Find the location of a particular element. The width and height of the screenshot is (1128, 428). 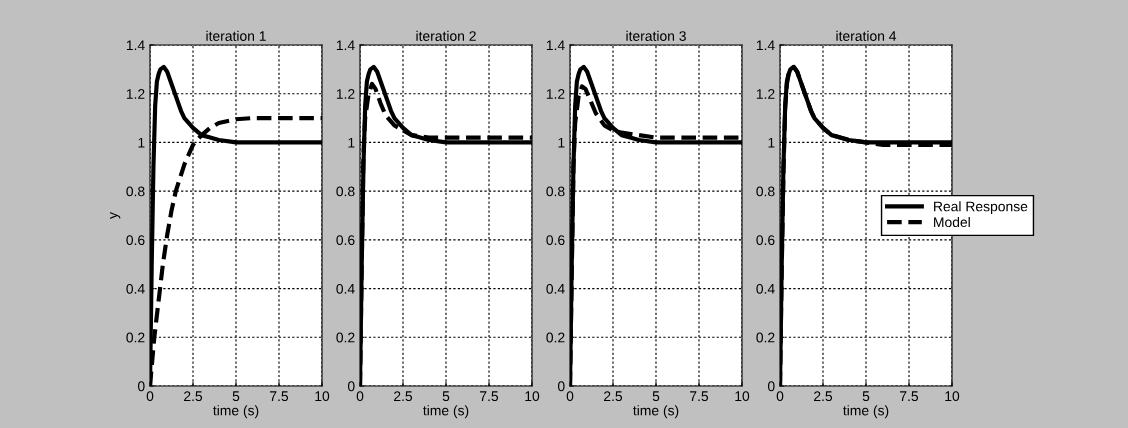

legend-label: Model is located at coordinates (952, 222).